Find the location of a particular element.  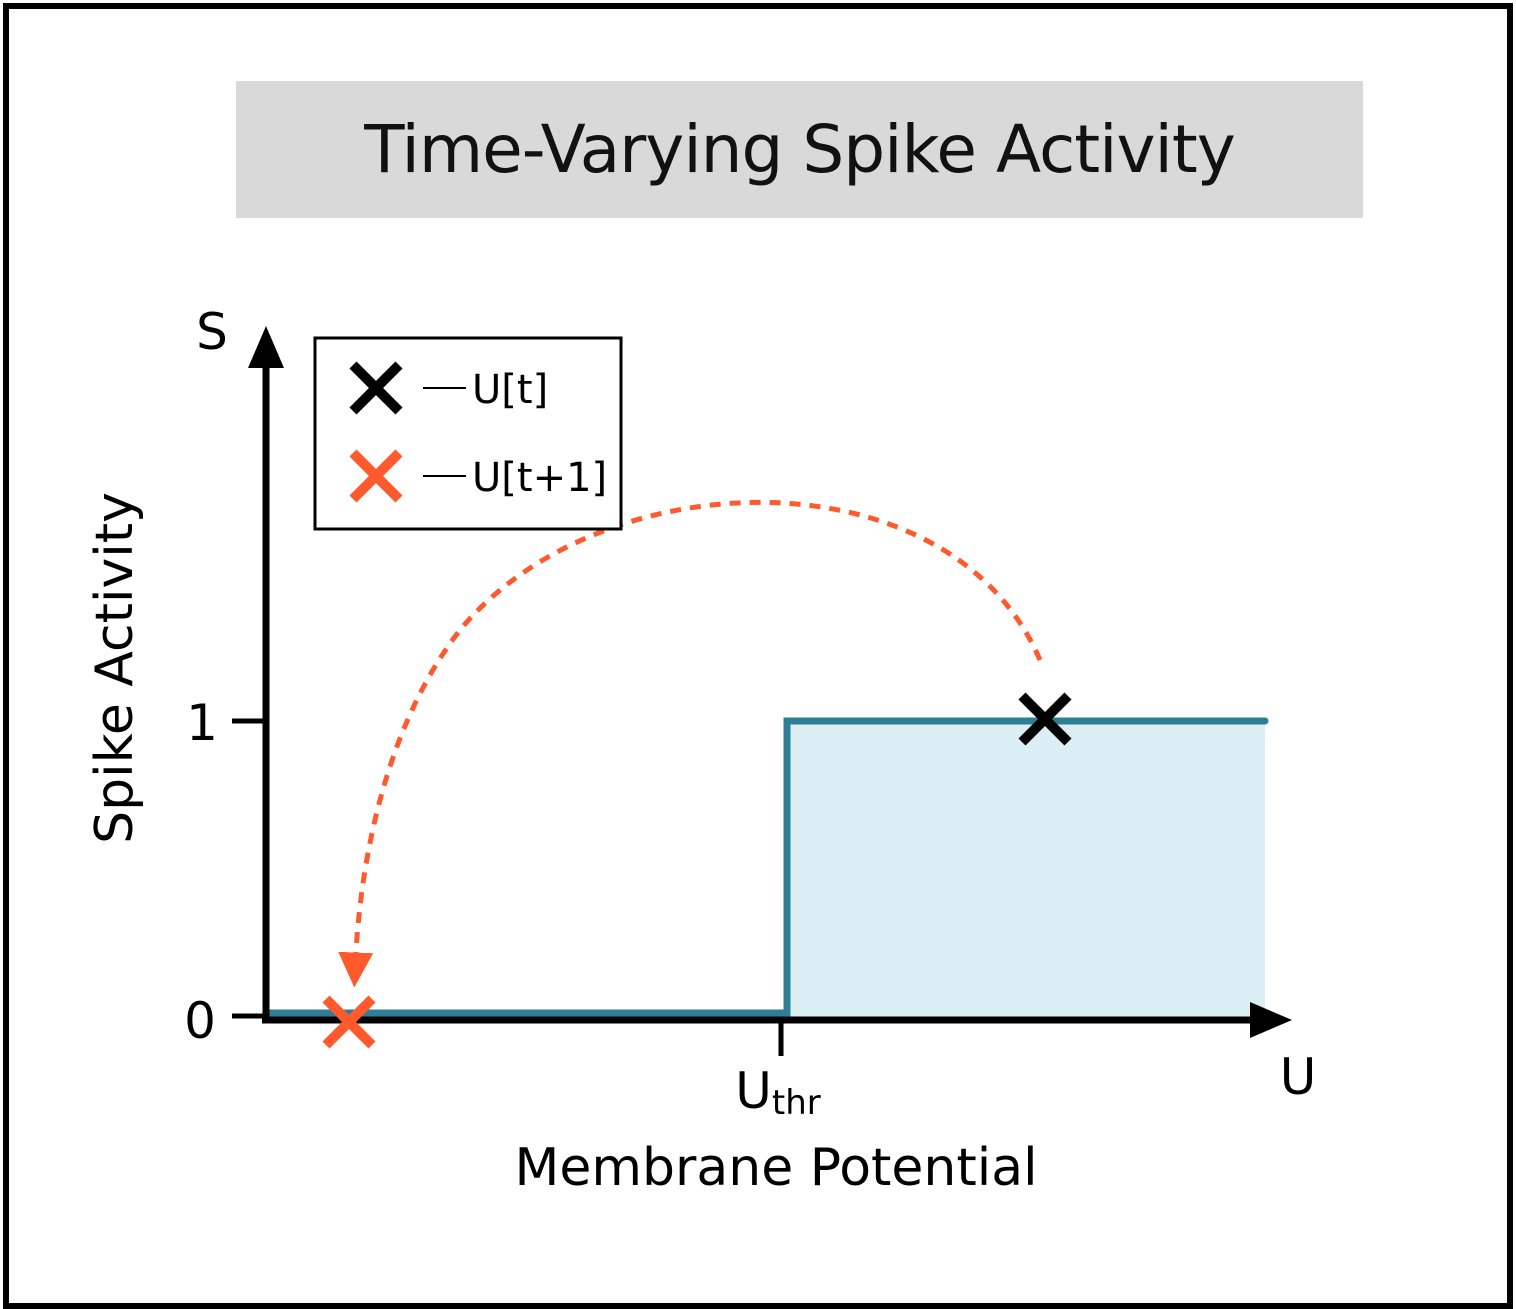

title-banner: Time-Varying Spike Activity is located at coordinates (799, 149).